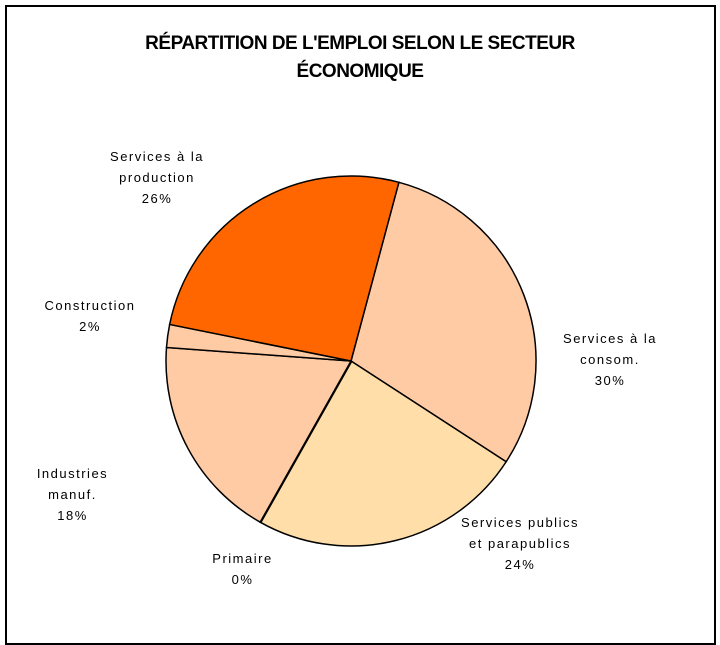 This screenshot has width=720, height=645. I want to click on slice-label: Primaire 0%, so click(242, 569).